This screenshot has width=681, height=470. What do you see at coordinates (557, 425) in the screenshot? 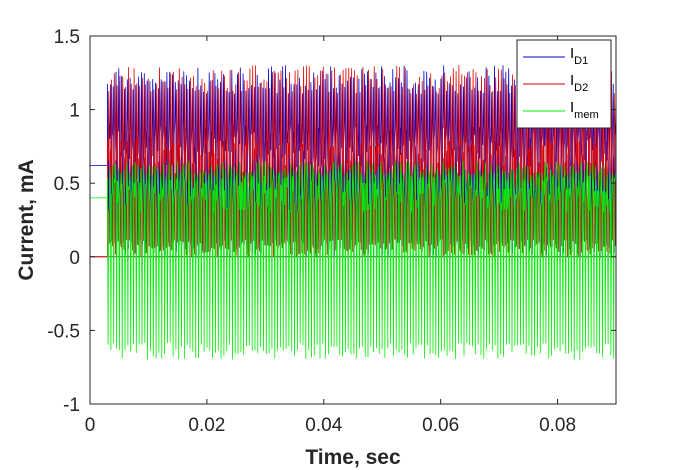
I see `x-tick-label: 0.08` at bounding box center [557, 425].